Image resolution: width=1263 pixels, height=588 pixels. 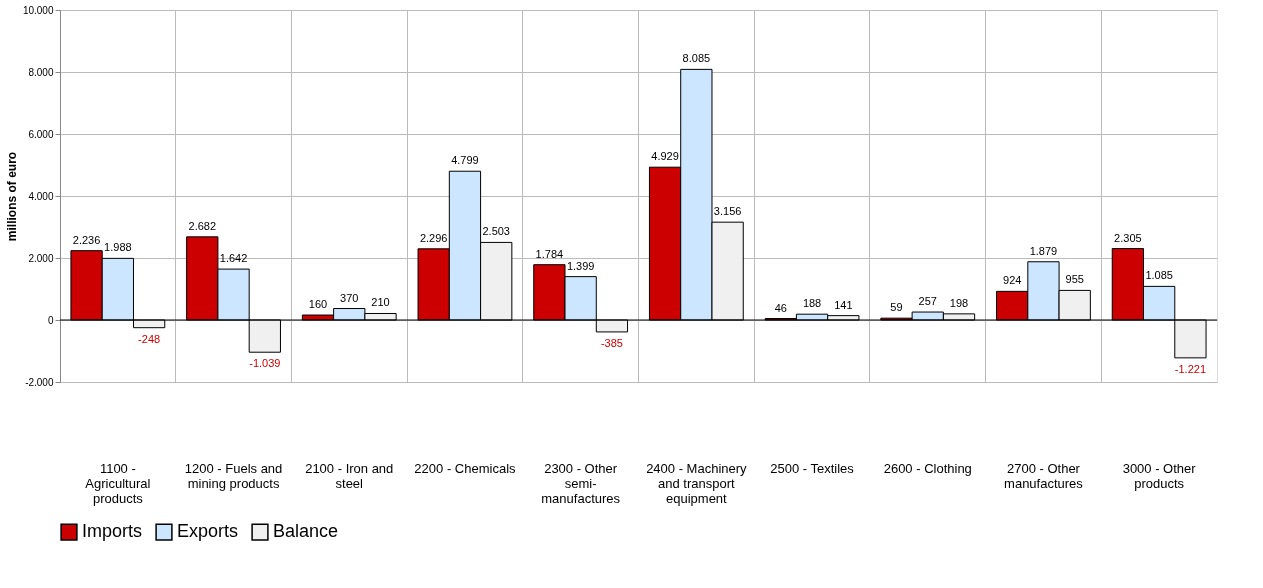 What do you see at coordinates (118, 483) in the screenshot?
I see `x-tick-label: 1100 - Agricultural products` at bounding box center [118, 483].